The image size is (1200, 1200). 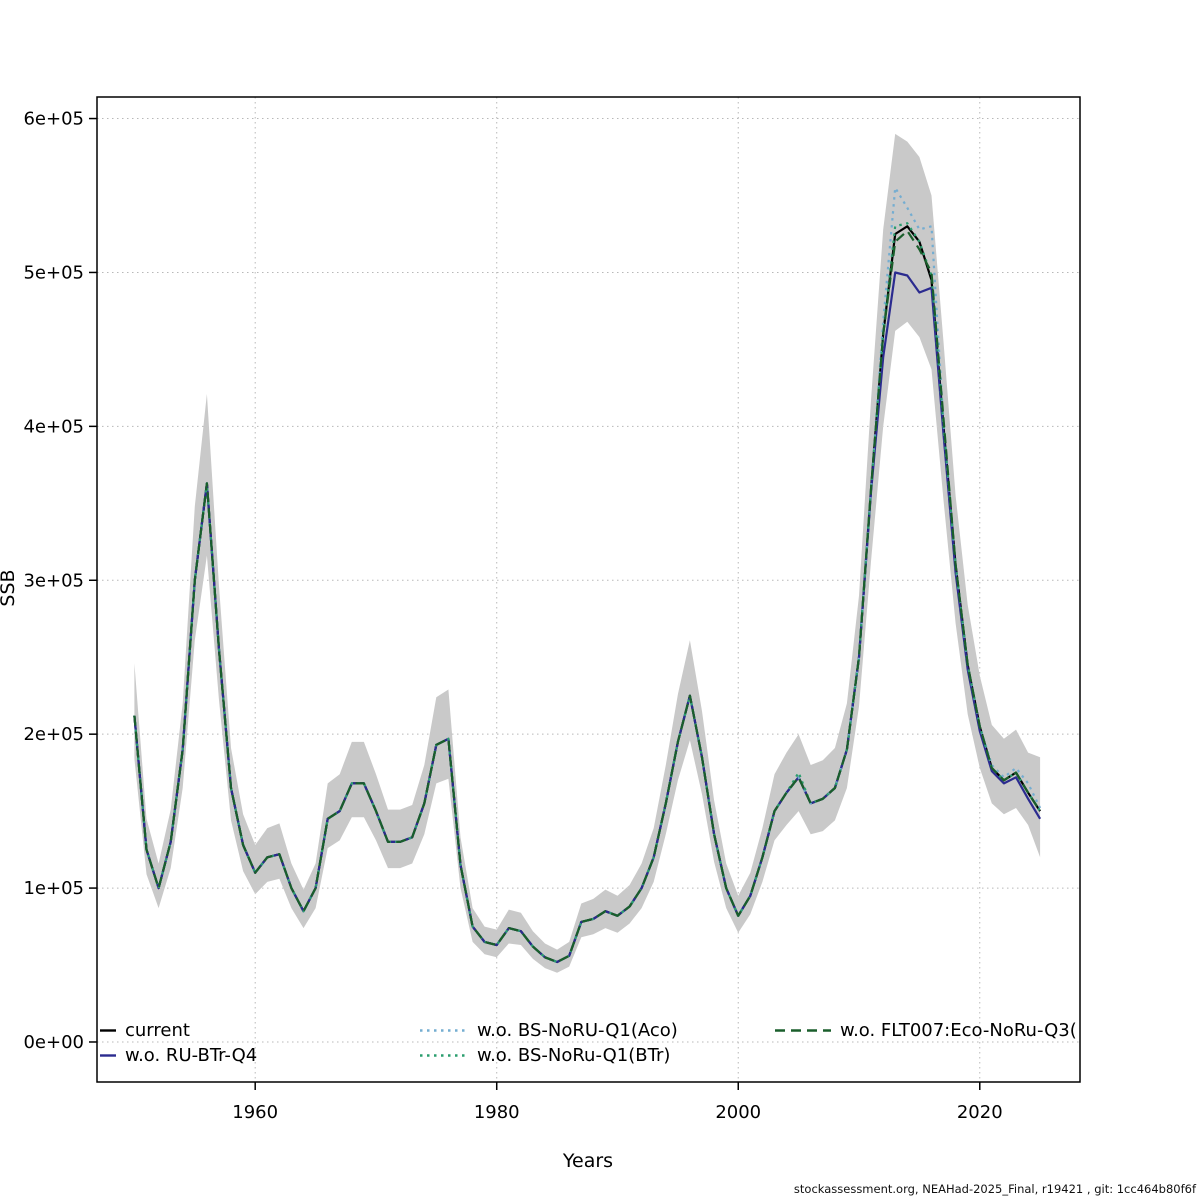 I want to click on legend-label-flt007-eco-noru-q3: w.o. FLT007:Eco-NoRu-Q3(, so click(x=958, y=1030).